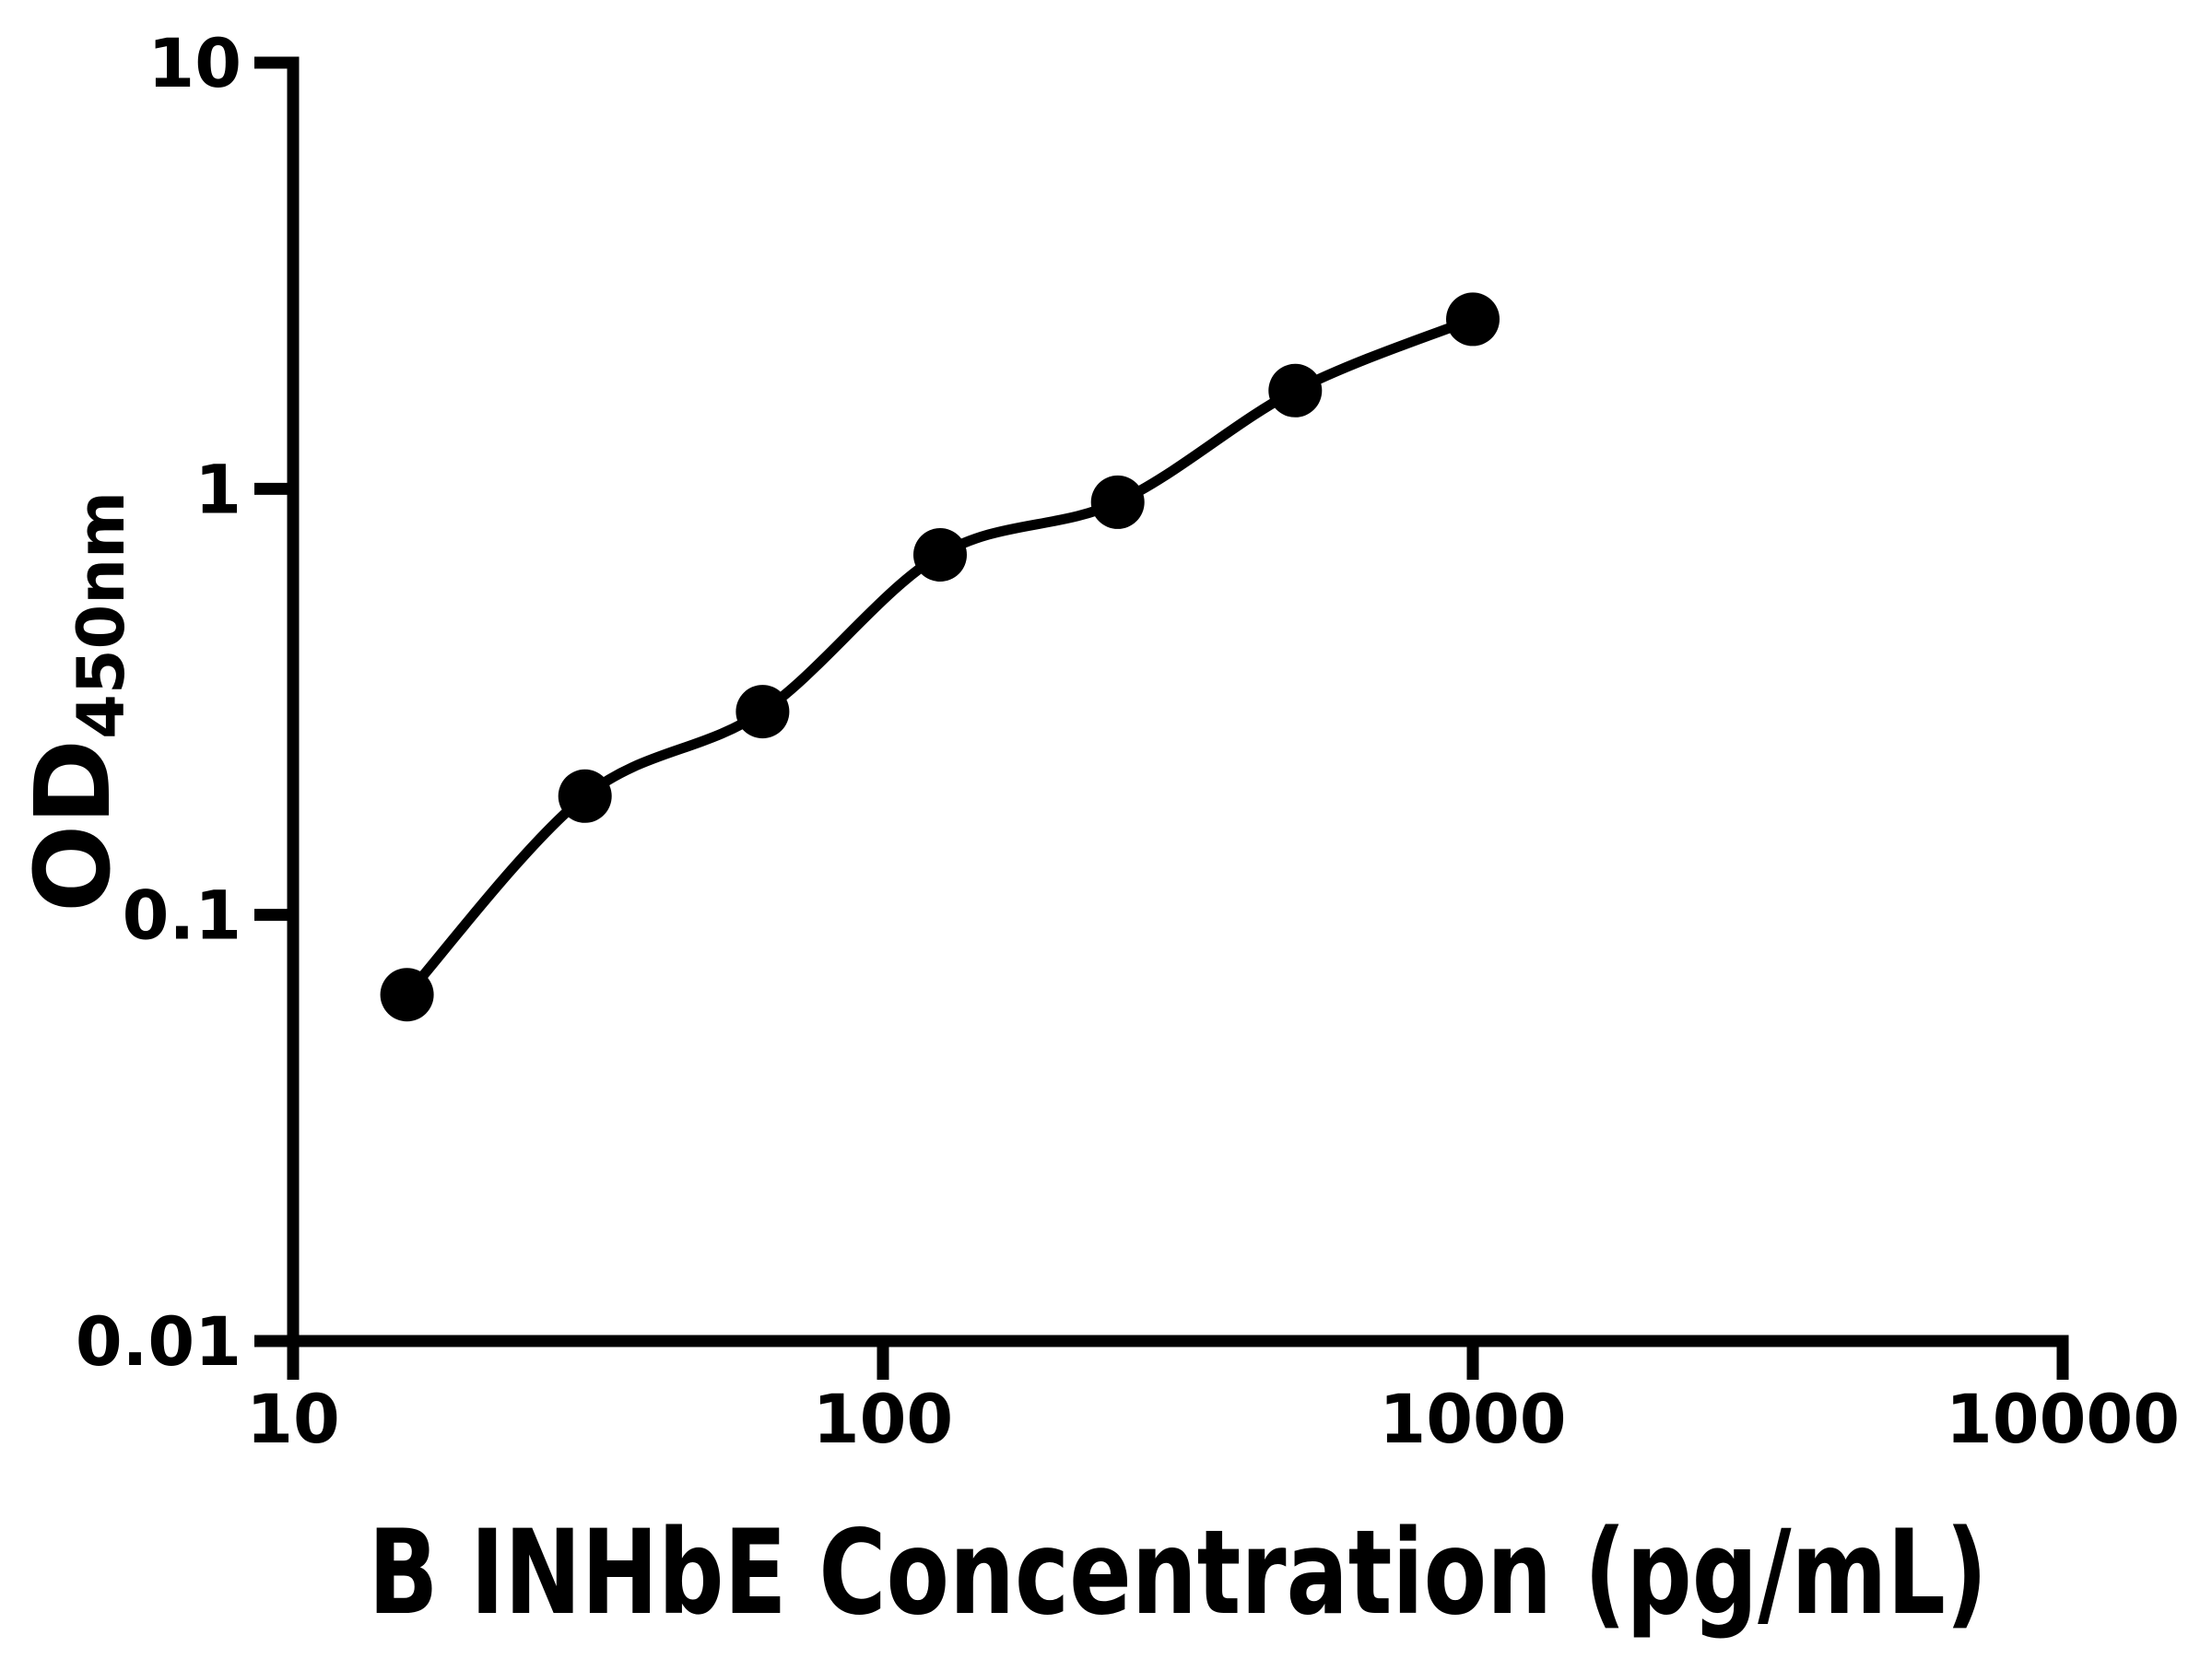 The image size is (2212, 1659). I want to click on x-axis-title: B INHbE Concentration (pg/mL), so click(1178, 1572).